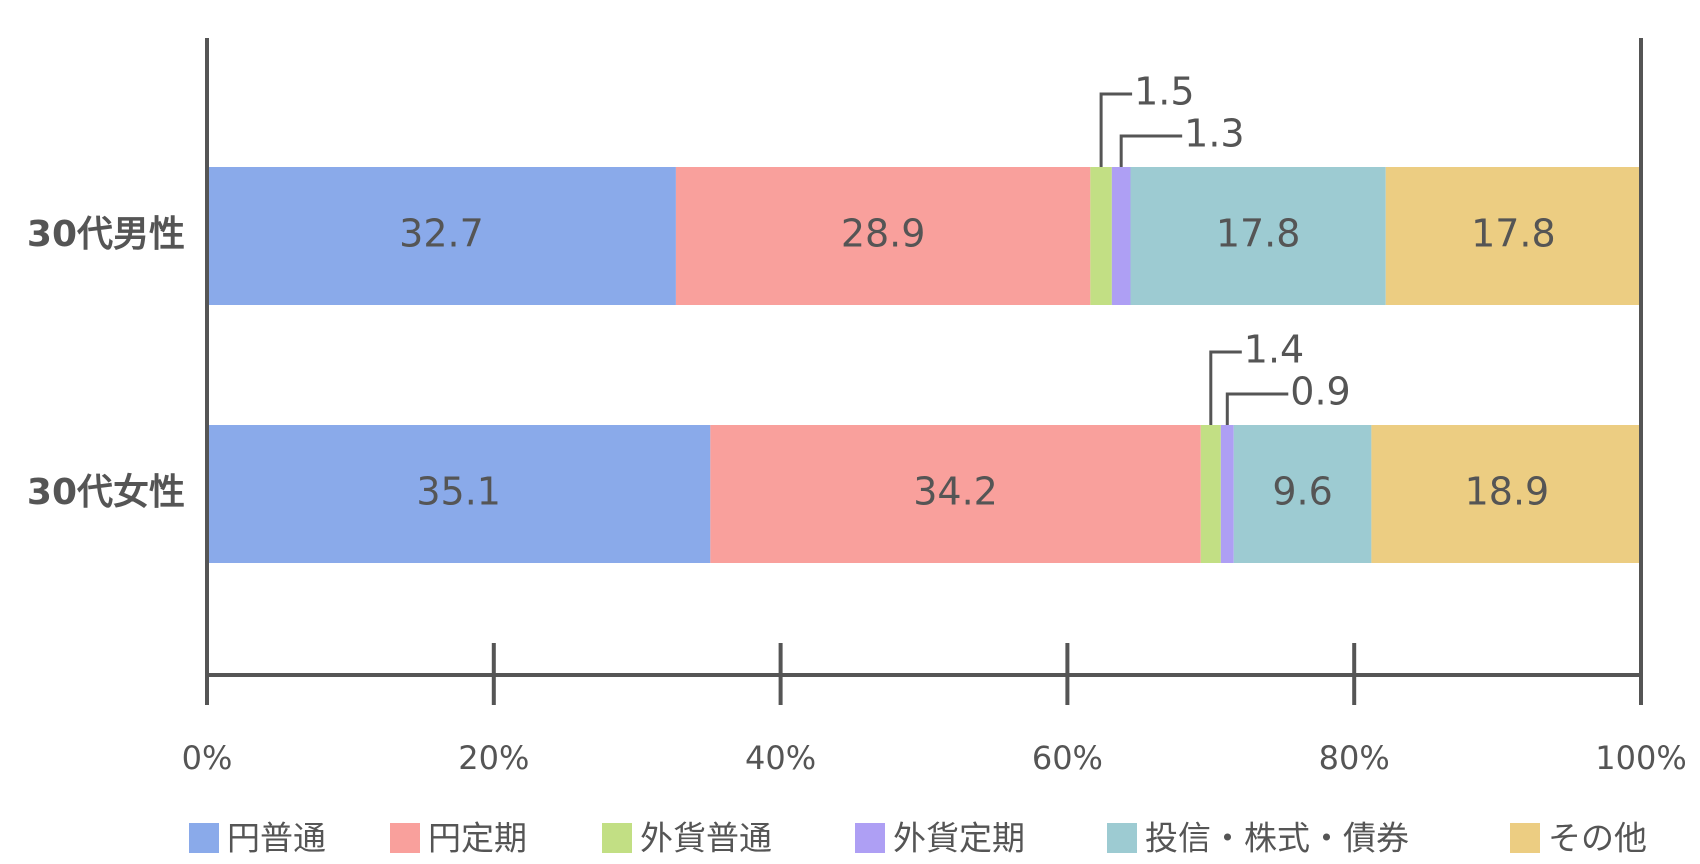  I want to click on x-tick-label: 60%, so click(1067, 758).